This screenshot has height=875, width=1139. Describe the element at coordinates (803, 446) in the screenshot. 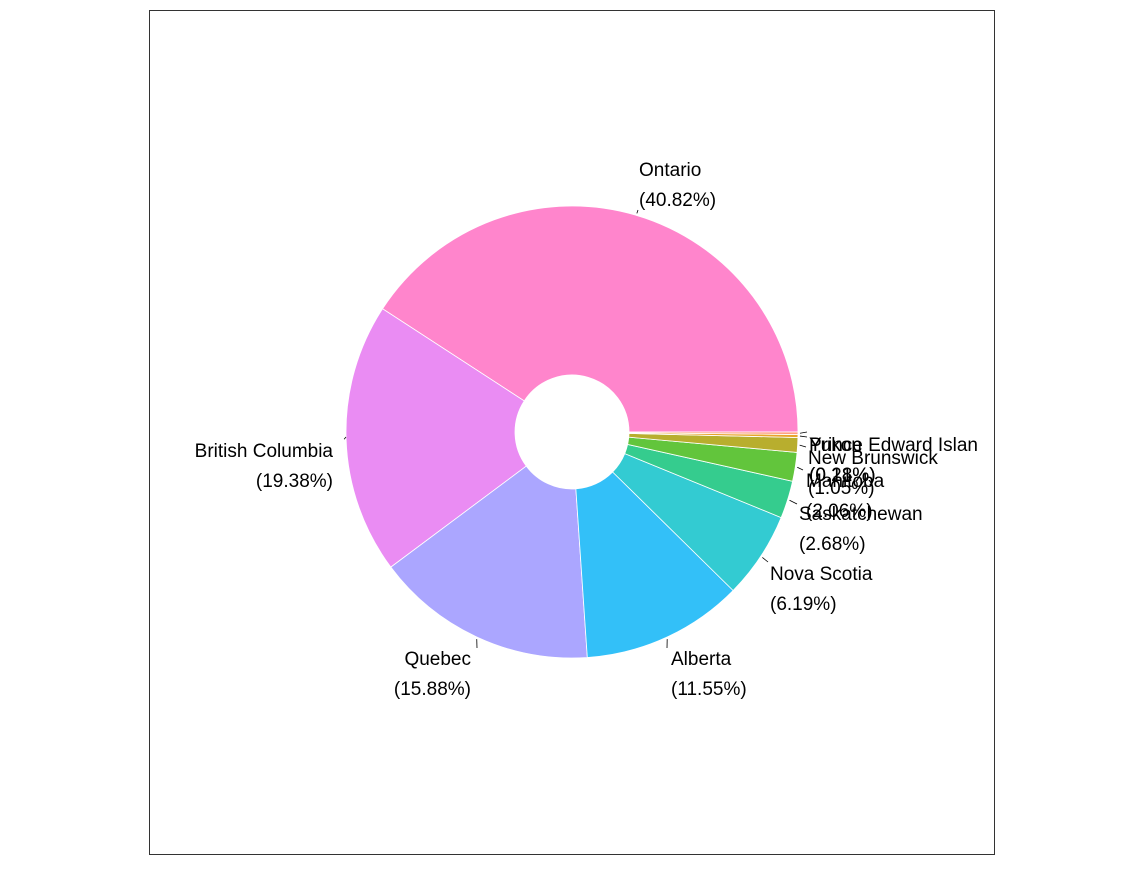

I see `leader-line-new-brunswick` at that location.